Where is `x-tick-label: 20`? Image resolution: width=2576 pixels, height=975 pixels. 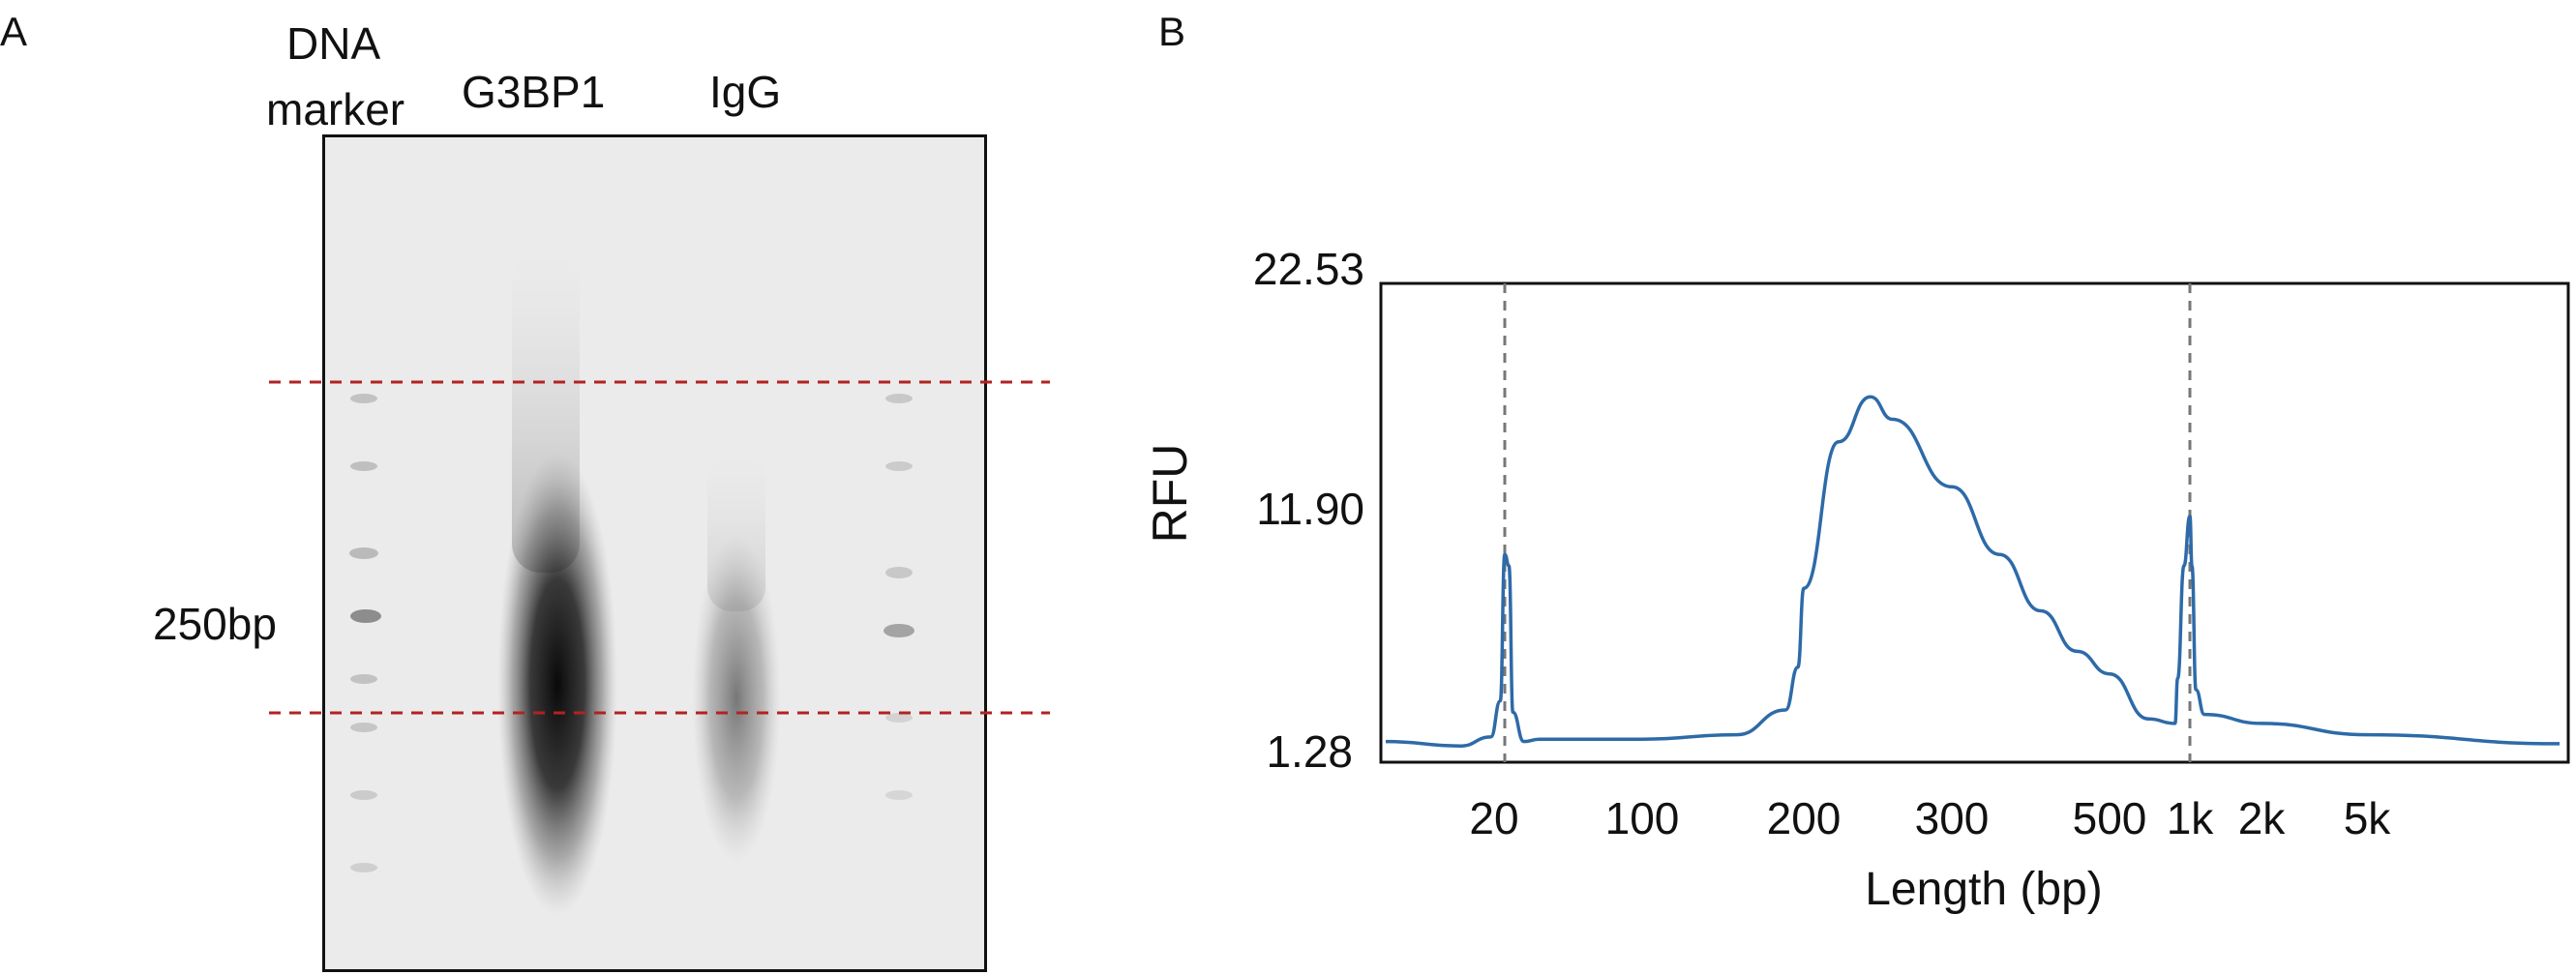 x-tick-label: 20 is located at coordinates (1493, 818).